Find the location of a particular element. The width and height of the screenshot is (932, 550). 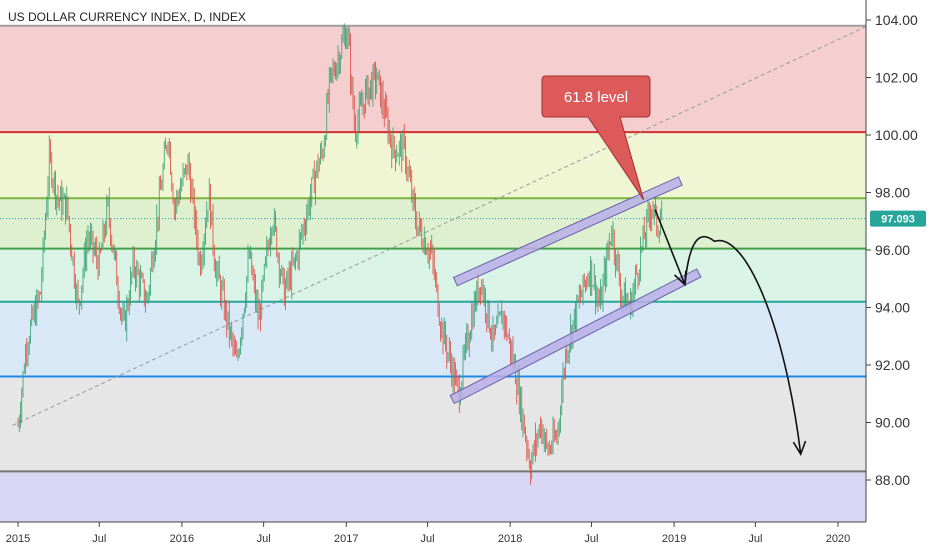

y-tick-label-8: 88.00 is located at coordinates (892, 480).